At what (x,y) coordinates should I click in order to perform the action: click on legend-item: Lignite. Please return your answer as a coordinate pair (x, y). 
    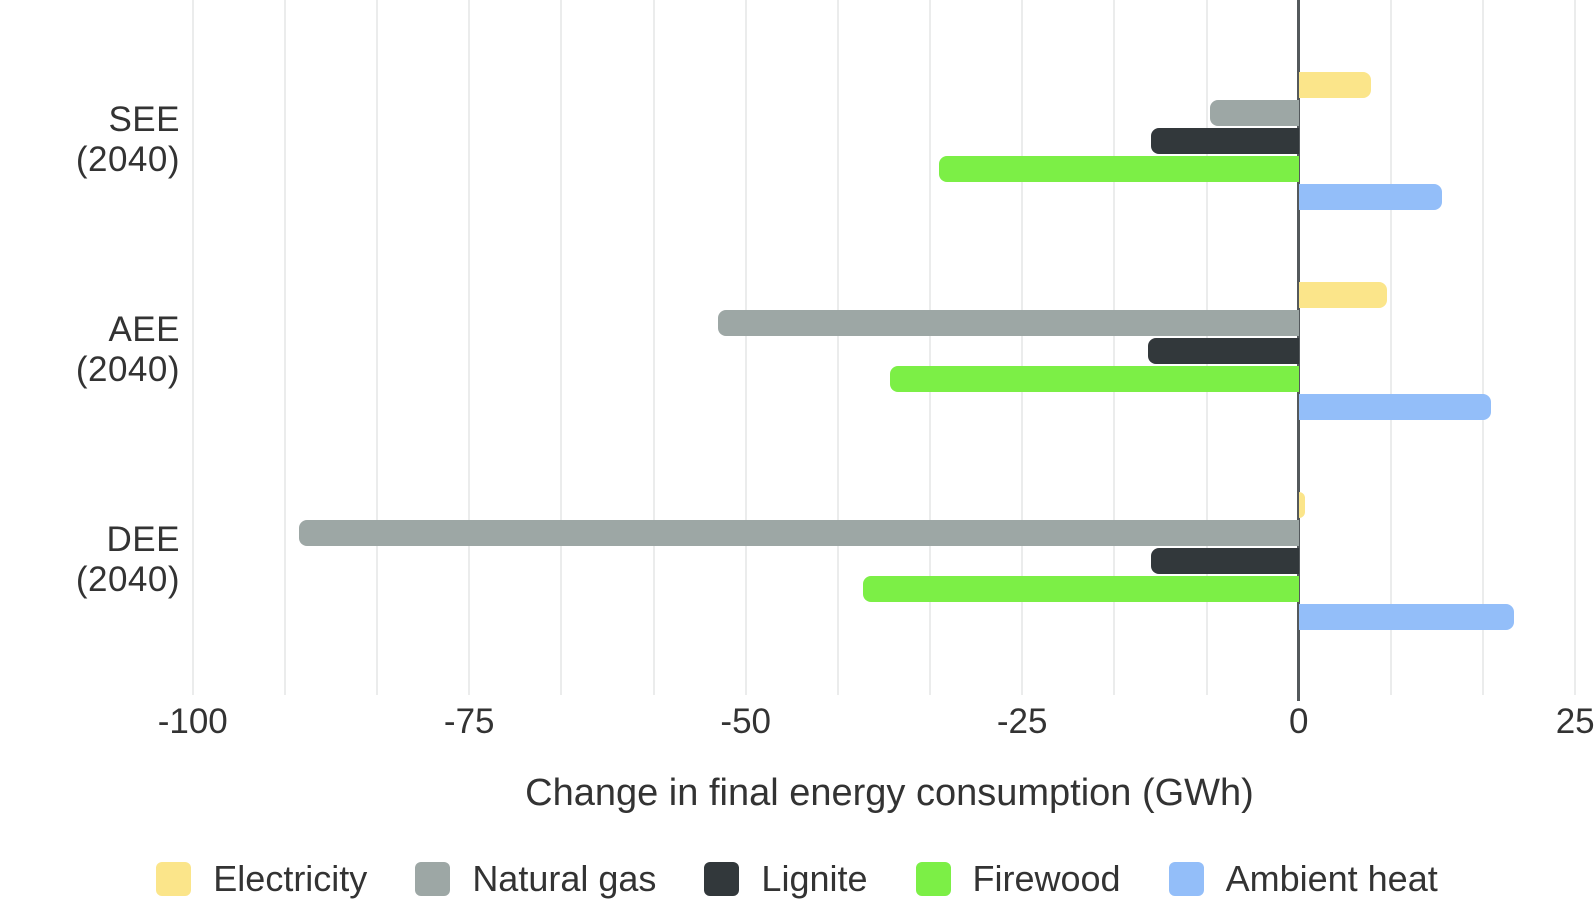
    Looking at the image, I should click on (786, 879).